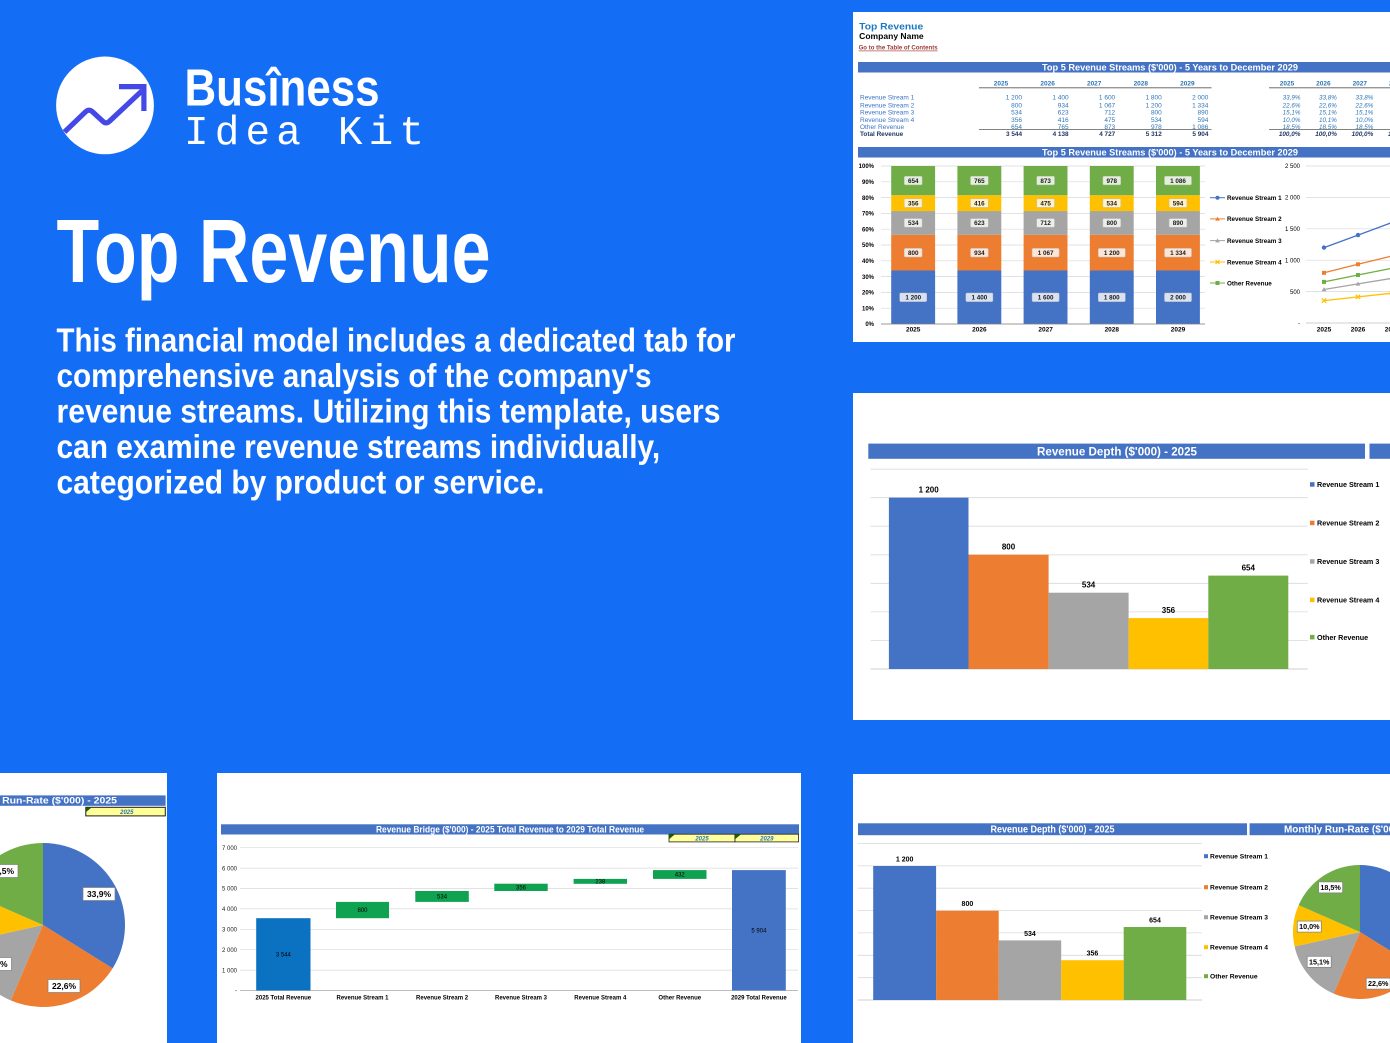  I want to click on svg-text: 6 000, so click(230, 869).